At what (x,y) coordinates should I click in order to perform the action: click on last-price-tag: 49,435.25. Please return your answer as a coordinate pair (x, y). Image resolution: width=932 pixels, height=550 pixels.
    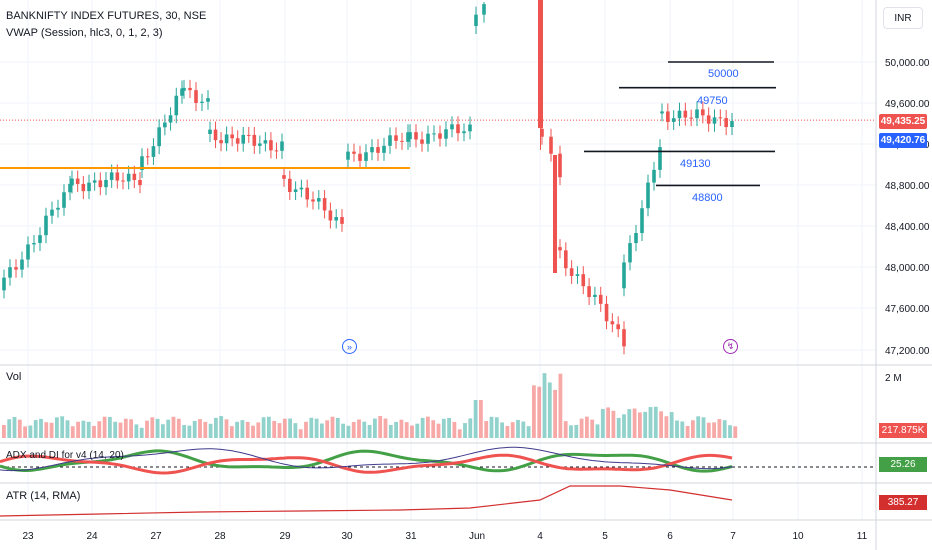
    Looking at the image, I should click on (903, 121).